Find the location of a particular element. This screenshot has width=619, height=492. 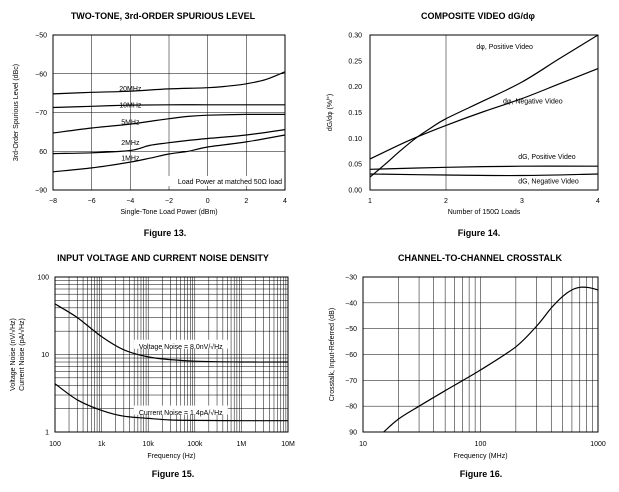

fig14-series-d-positive-video is located at coordinates (484, 106).